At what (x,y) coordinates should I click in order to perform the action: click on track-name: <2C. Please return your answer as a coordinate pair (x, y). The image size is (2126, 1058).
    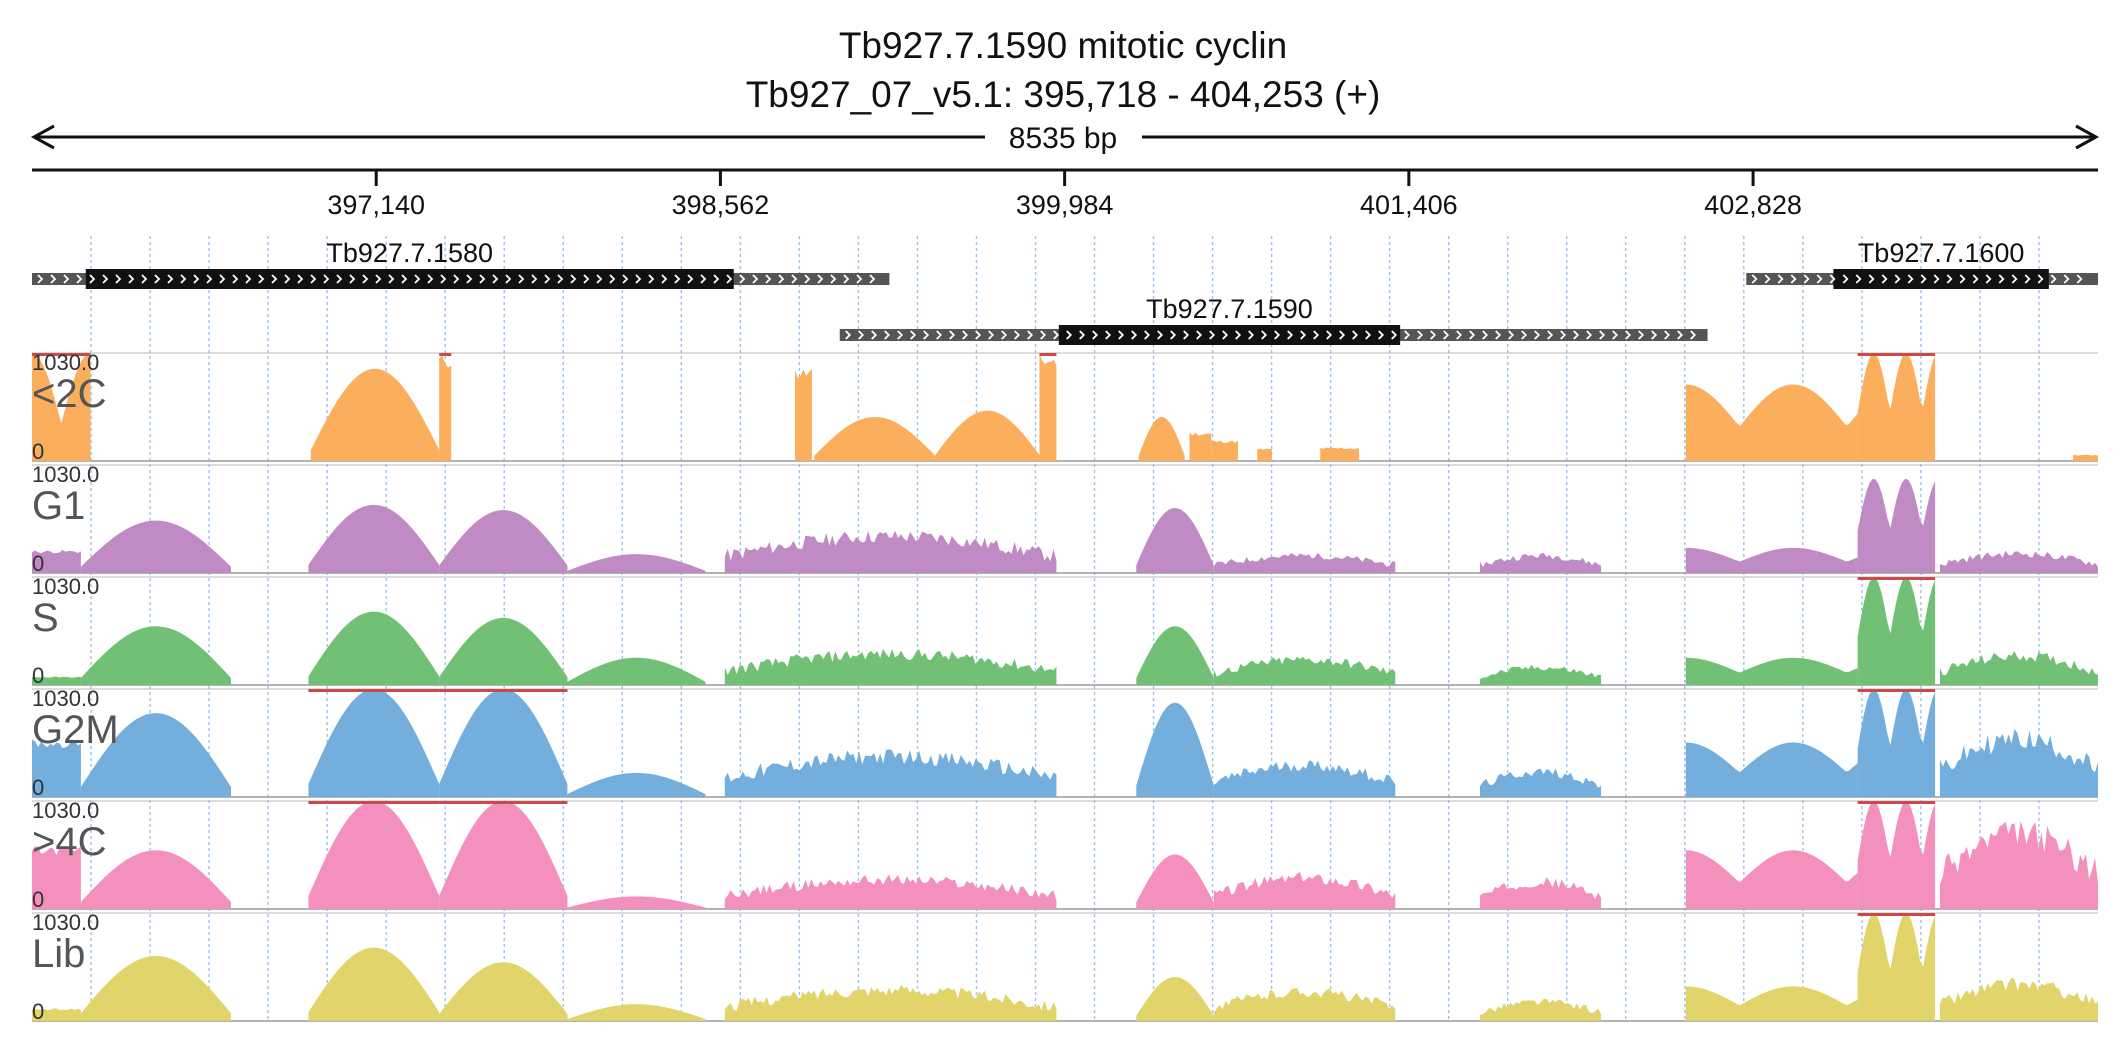
    Looking at the image, I should click on (69, 394).